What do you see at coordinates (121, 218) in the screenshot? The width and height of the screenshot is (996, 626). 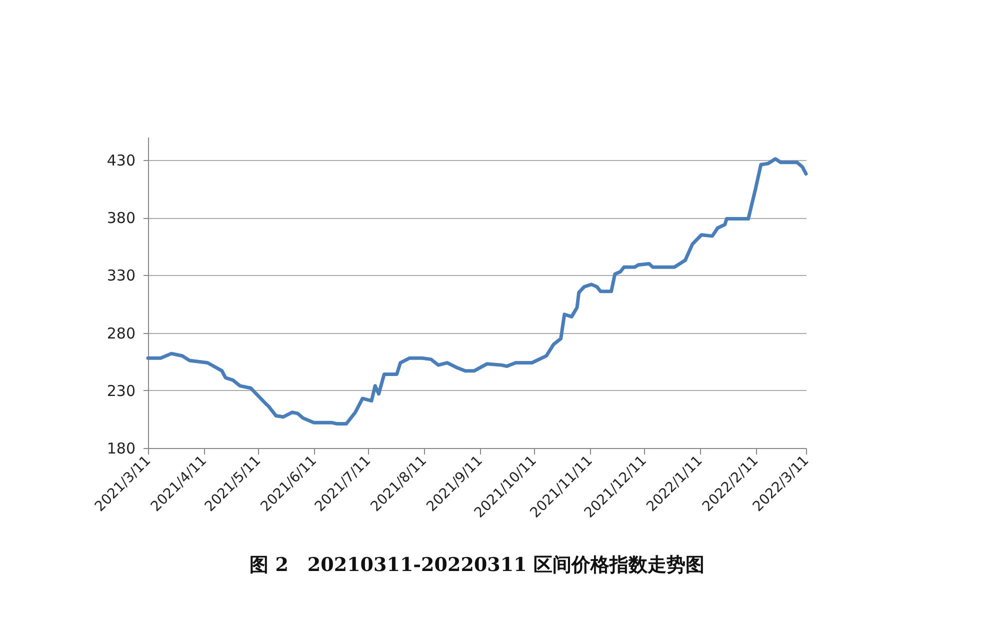 I see `y-tick-label: 380` at bounding box center [121, 218].